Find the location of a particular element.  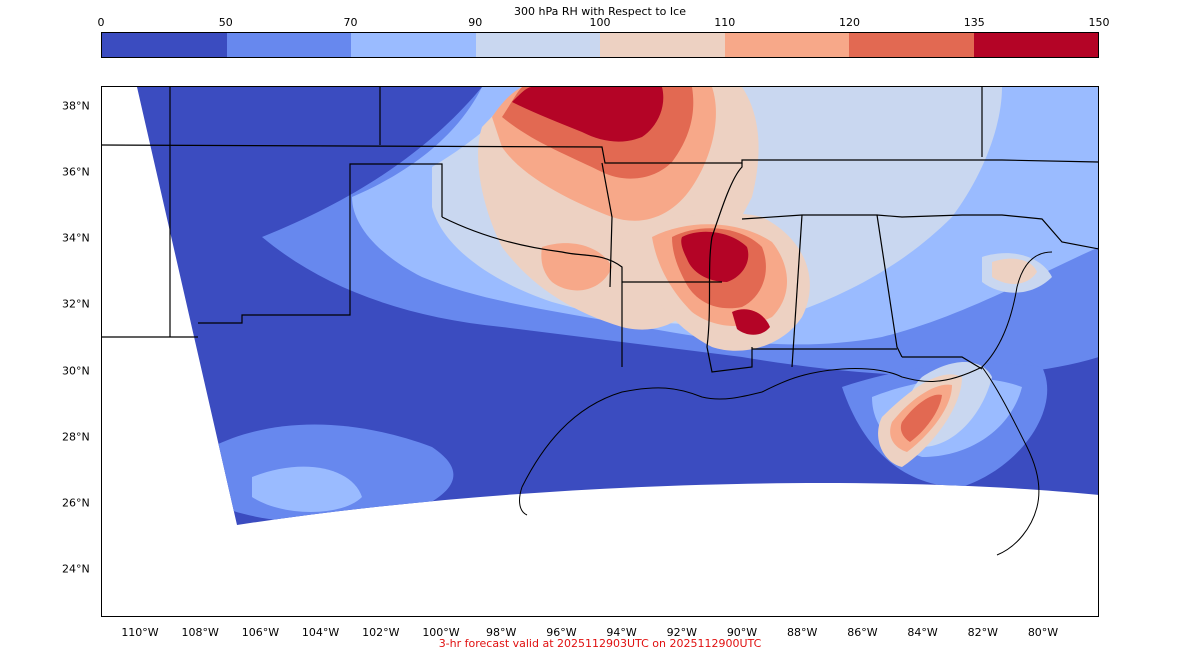

colorbar is located at coordinates (600, 45).